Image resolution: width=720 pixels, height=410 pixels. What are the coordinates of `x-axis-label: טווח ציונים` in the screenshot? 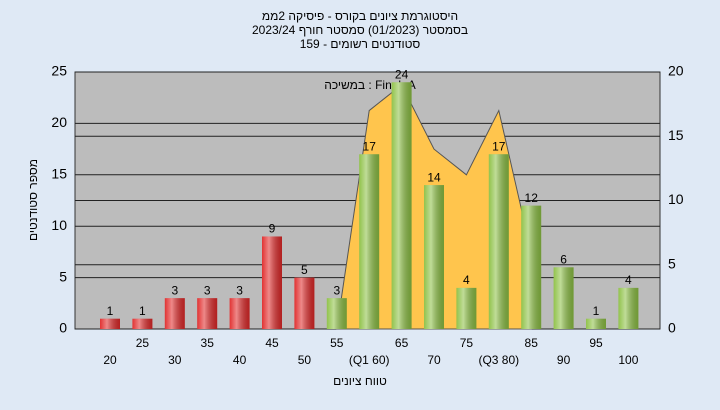 It's located at (360, 381).